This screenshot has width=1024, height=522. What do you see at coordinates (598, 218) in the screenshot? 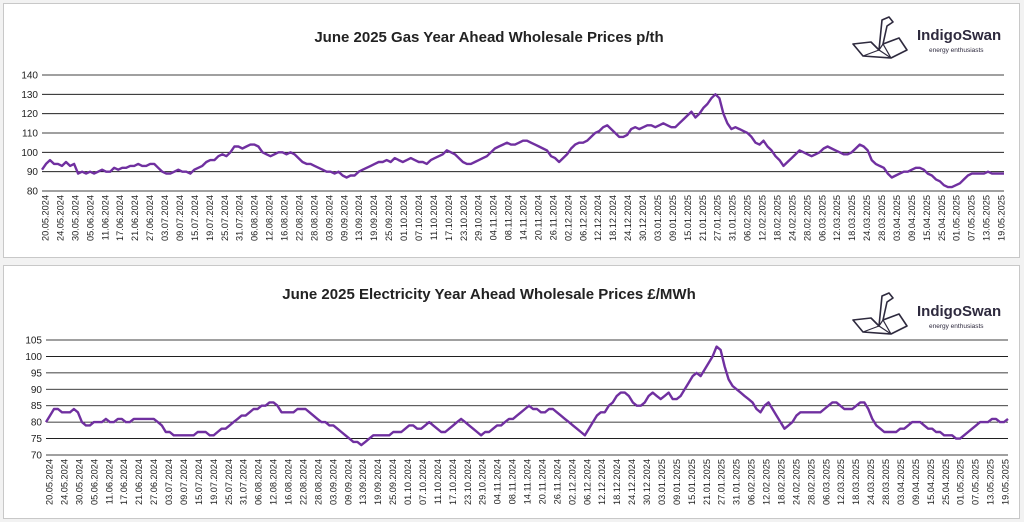
I see `x-tick-label: 12.12.2024` at bounding box center [598, 218].